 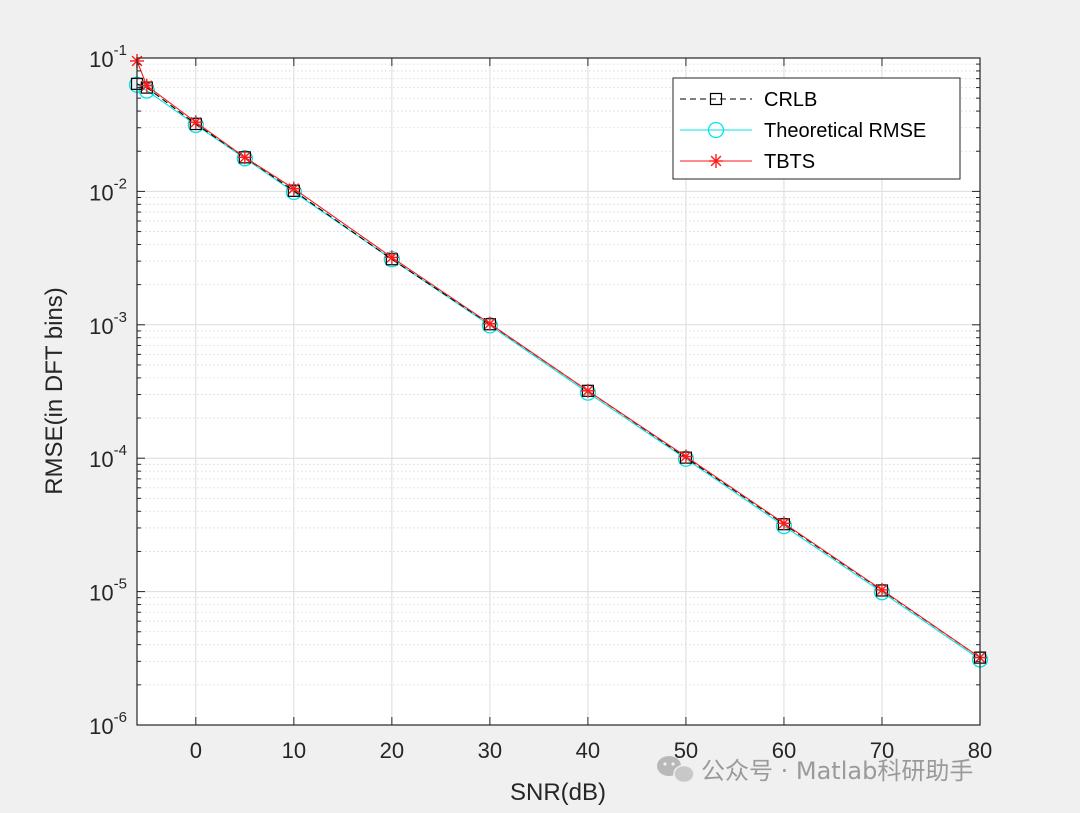 I want to click on y-tick-label: 10⁻⁵, so click(x=108, y=591).